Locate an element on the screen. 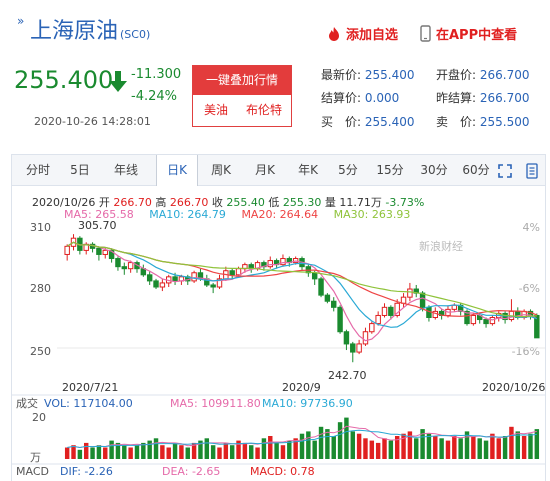  stat-latest: 最新价: 255.400 is located at coordinates (368, 75).